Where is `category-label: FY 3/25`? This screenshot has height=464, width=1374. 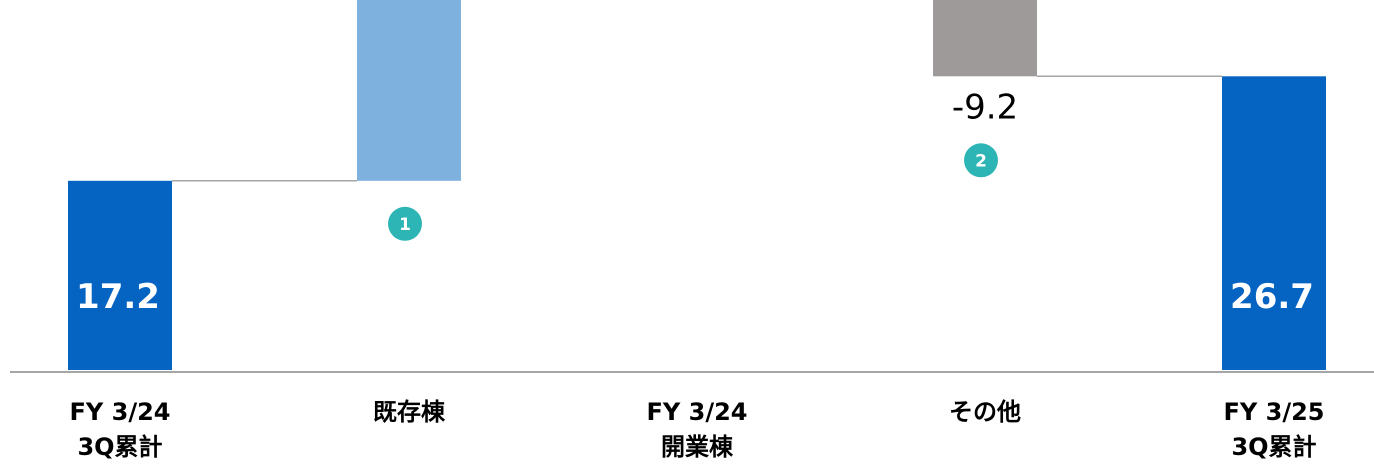 category-label: FY 3/25 is located at coordinates (1274, 412).